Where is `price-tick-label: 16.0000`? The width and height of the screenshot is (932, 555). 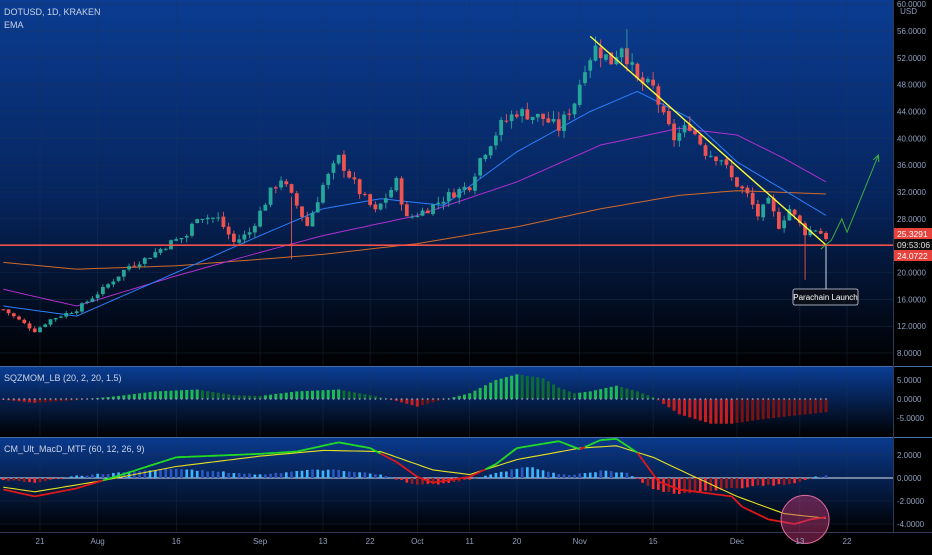
price-tick-label: 16.0000 is located at coordinates (911, 299).